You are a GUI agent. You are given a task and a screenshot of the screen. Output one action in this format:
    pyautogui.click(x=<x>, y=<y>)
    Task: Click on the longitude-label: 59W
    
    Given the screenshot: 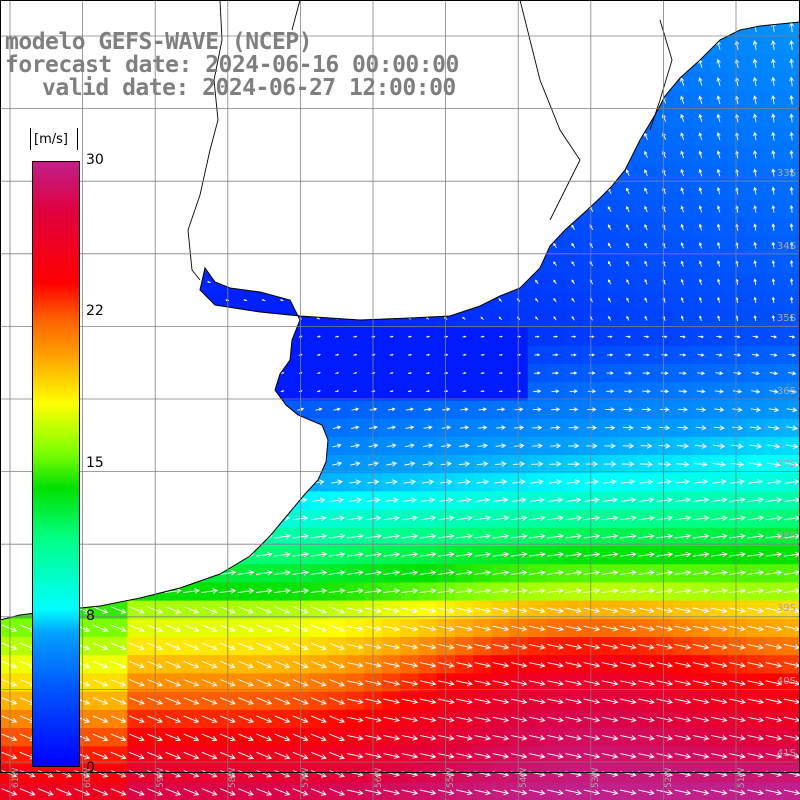 What is the action you would take?
    pyautogui.click(x=161, y=777)
    